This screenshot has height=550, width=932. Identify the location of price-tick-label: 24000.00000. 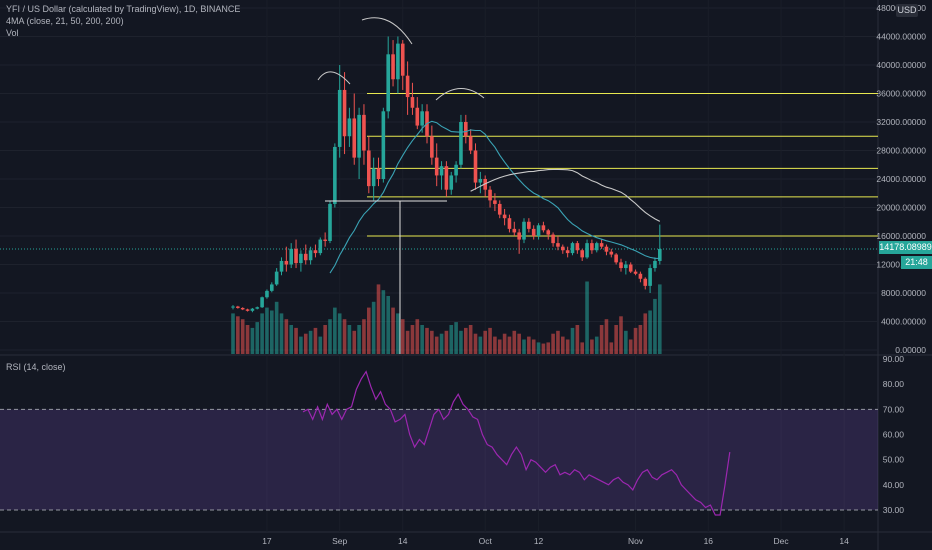
(901, 179).